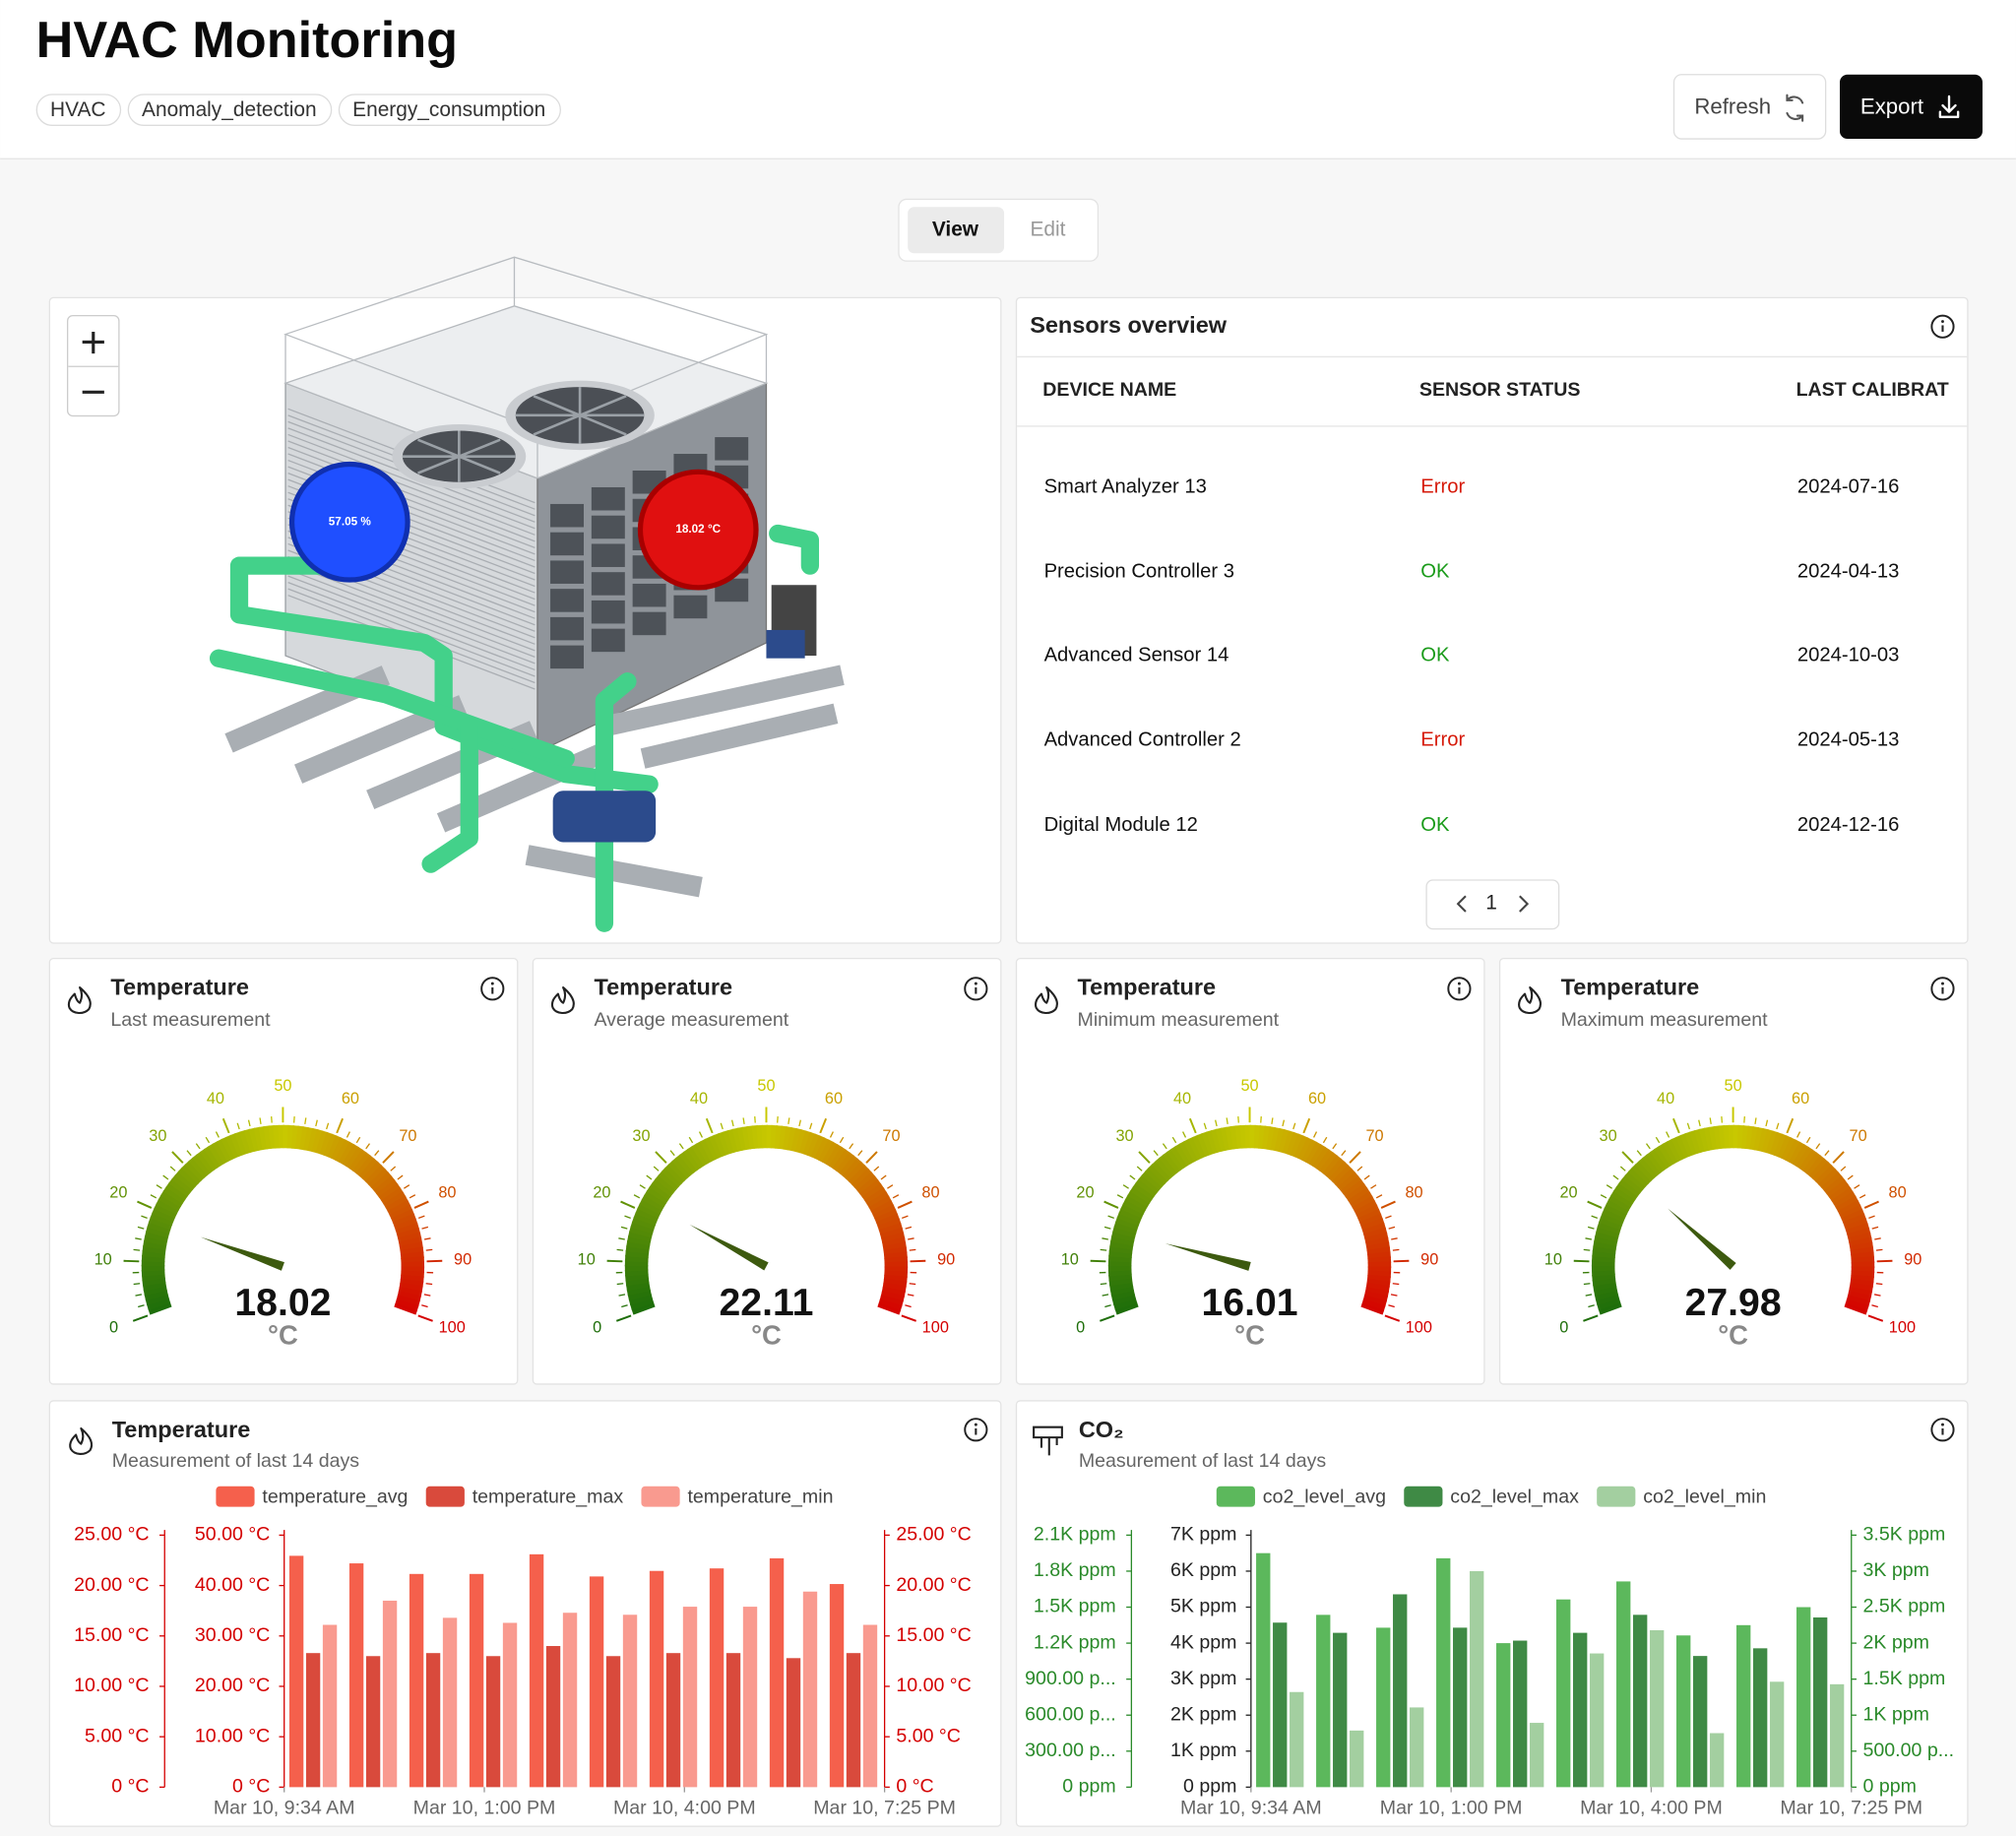 This screenshot has width=2016, height=1836. I want to click on sensor-status: OK, so click(1435, 654).